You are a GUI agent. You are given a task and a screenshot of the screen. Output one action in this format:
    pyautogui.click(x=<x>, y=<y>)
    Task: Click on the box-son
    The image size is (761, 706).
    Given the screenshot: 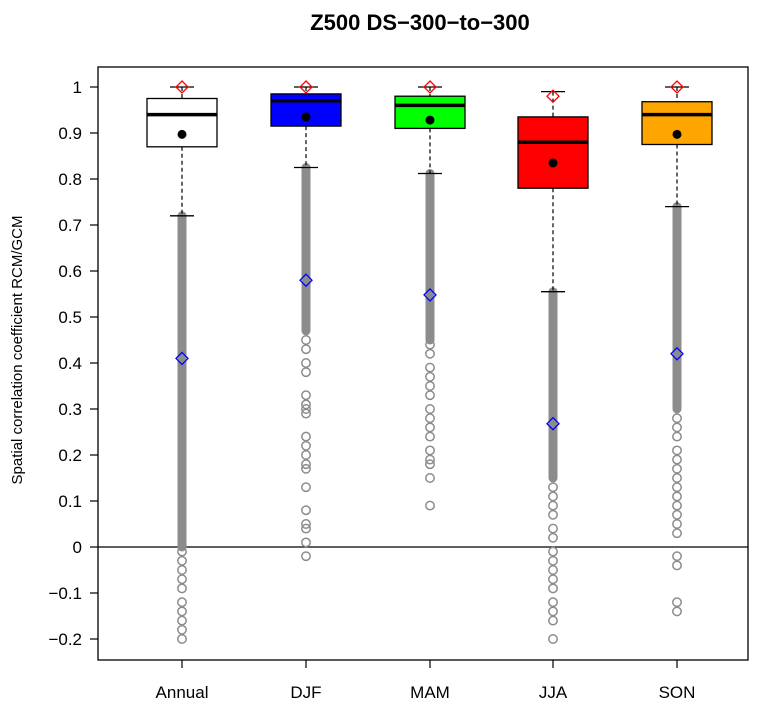 What is the action you would take?
    pyautogui.click(x=677, y=220)
    